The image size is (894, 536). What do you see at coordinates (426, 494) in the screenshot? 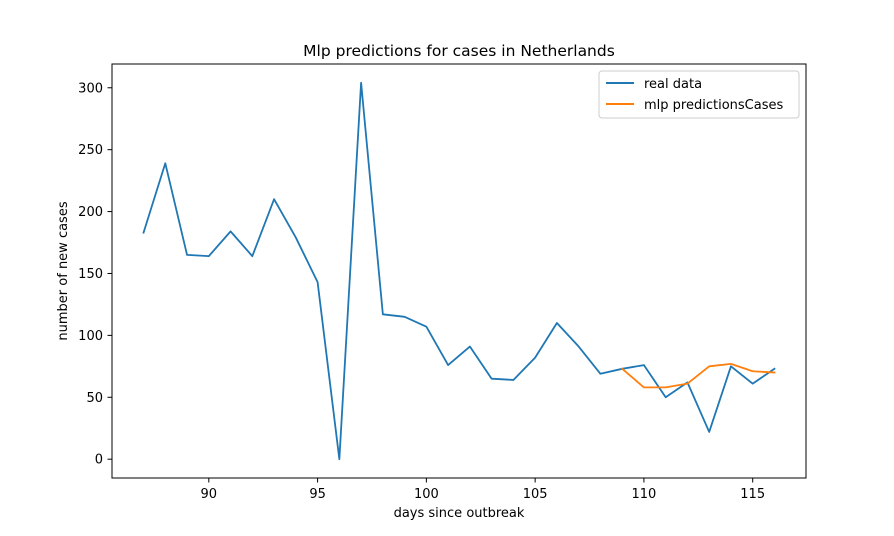
I see `x-tick-label: 100` at bounding box center [426, 494].